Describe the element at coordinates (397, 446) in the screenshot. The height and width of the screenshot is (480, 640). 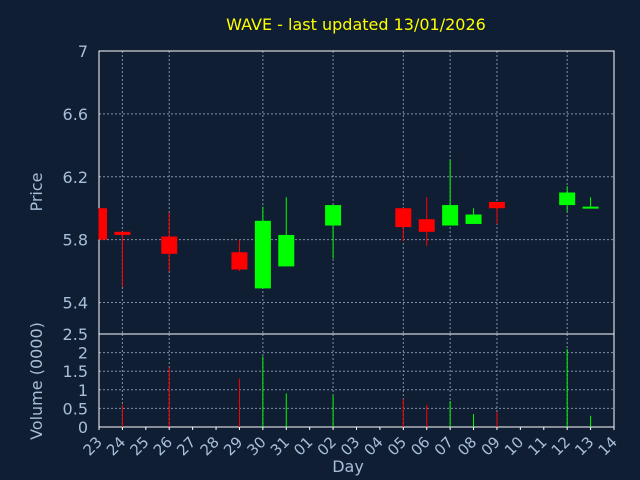
I see `day-tick-label: 05` at that location.